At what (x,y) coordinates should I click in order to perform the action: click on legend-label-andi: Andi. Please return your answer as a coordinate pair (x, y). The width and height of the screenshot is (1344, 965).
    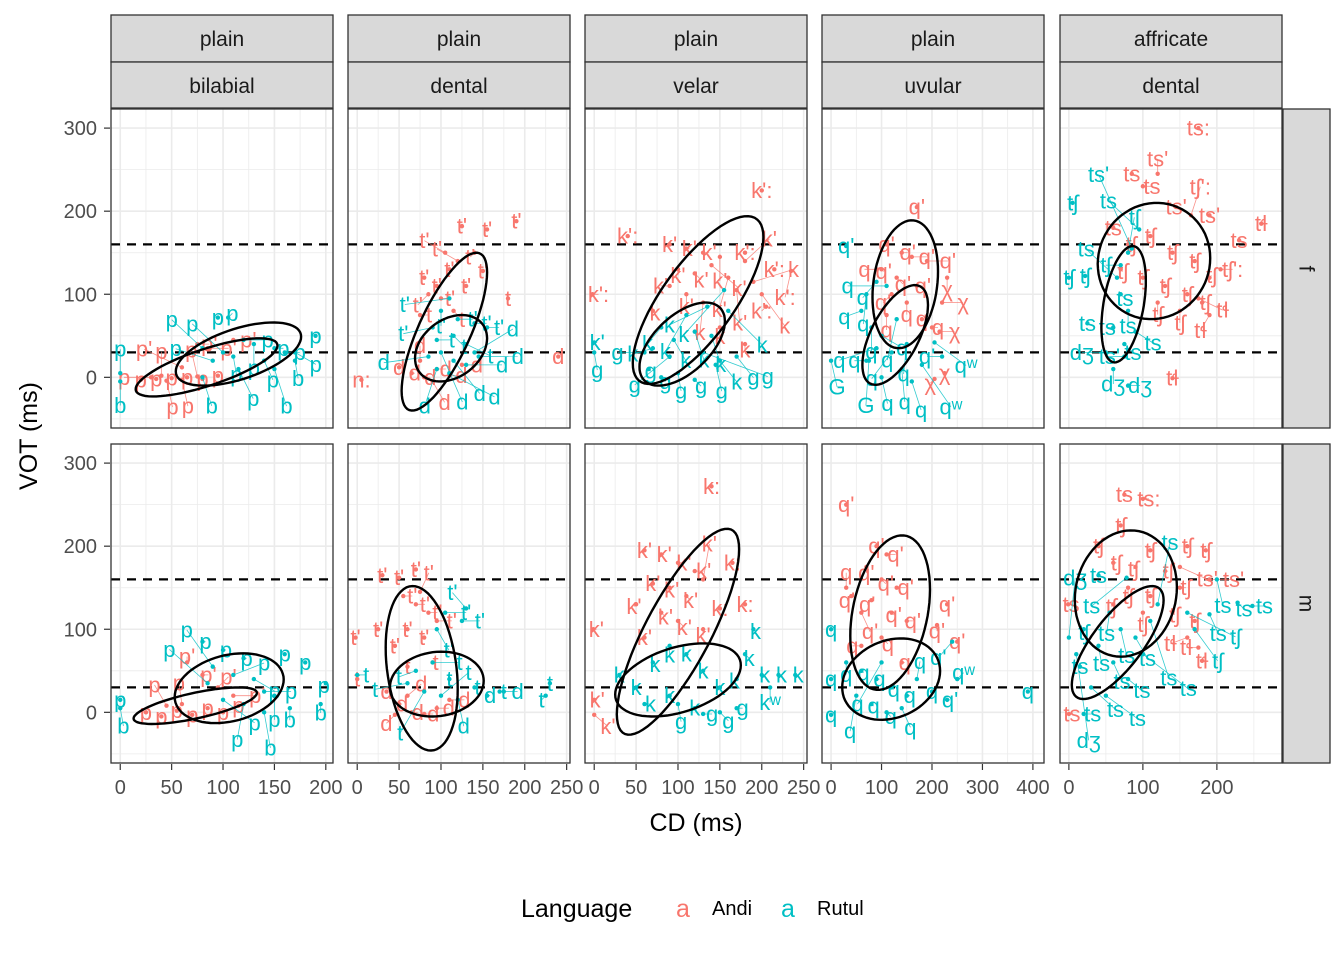
    Looking at the image, I should click on (732, 909).